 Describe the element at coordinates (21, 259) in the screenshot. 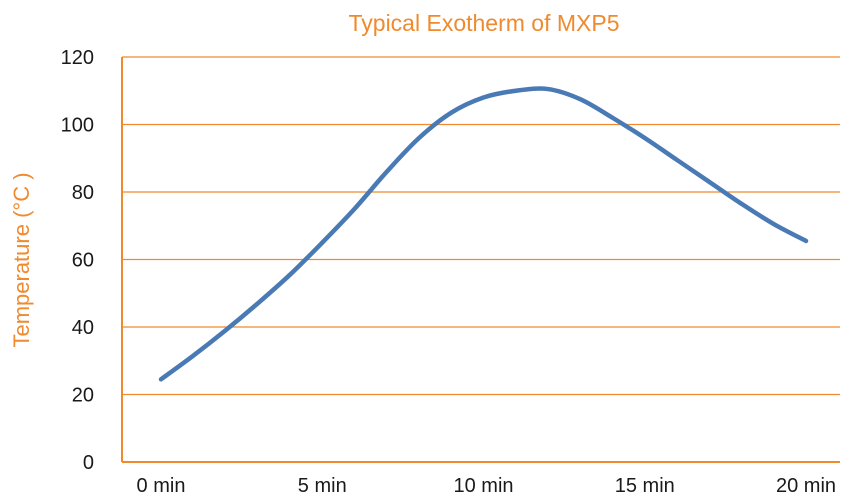

I see `y-axis-title: Temperature (°C )` at that location.